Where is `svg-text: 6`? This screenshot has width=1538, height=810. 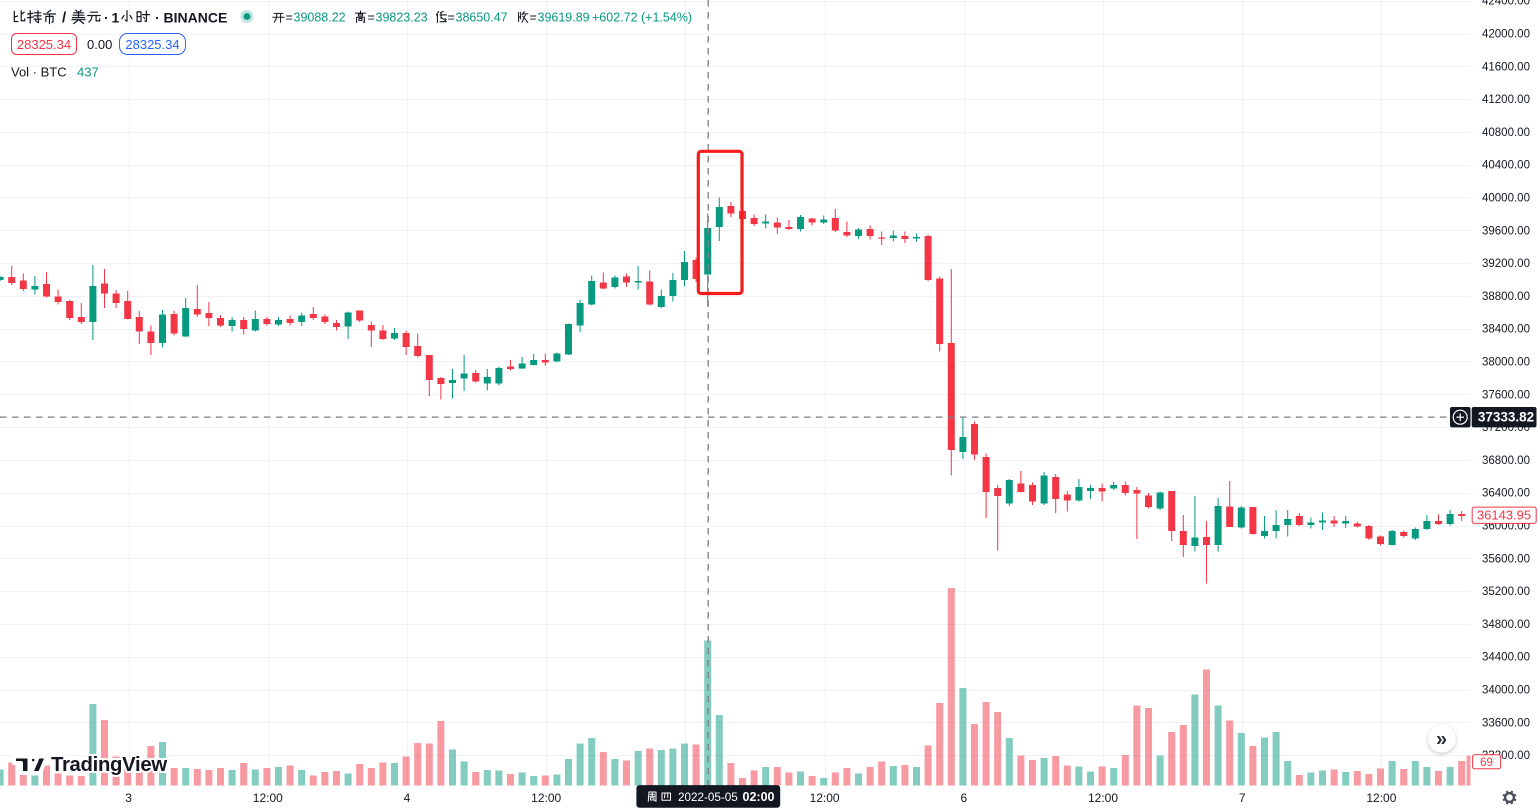
svg-text: 6 is located at coordinates (963, 798).